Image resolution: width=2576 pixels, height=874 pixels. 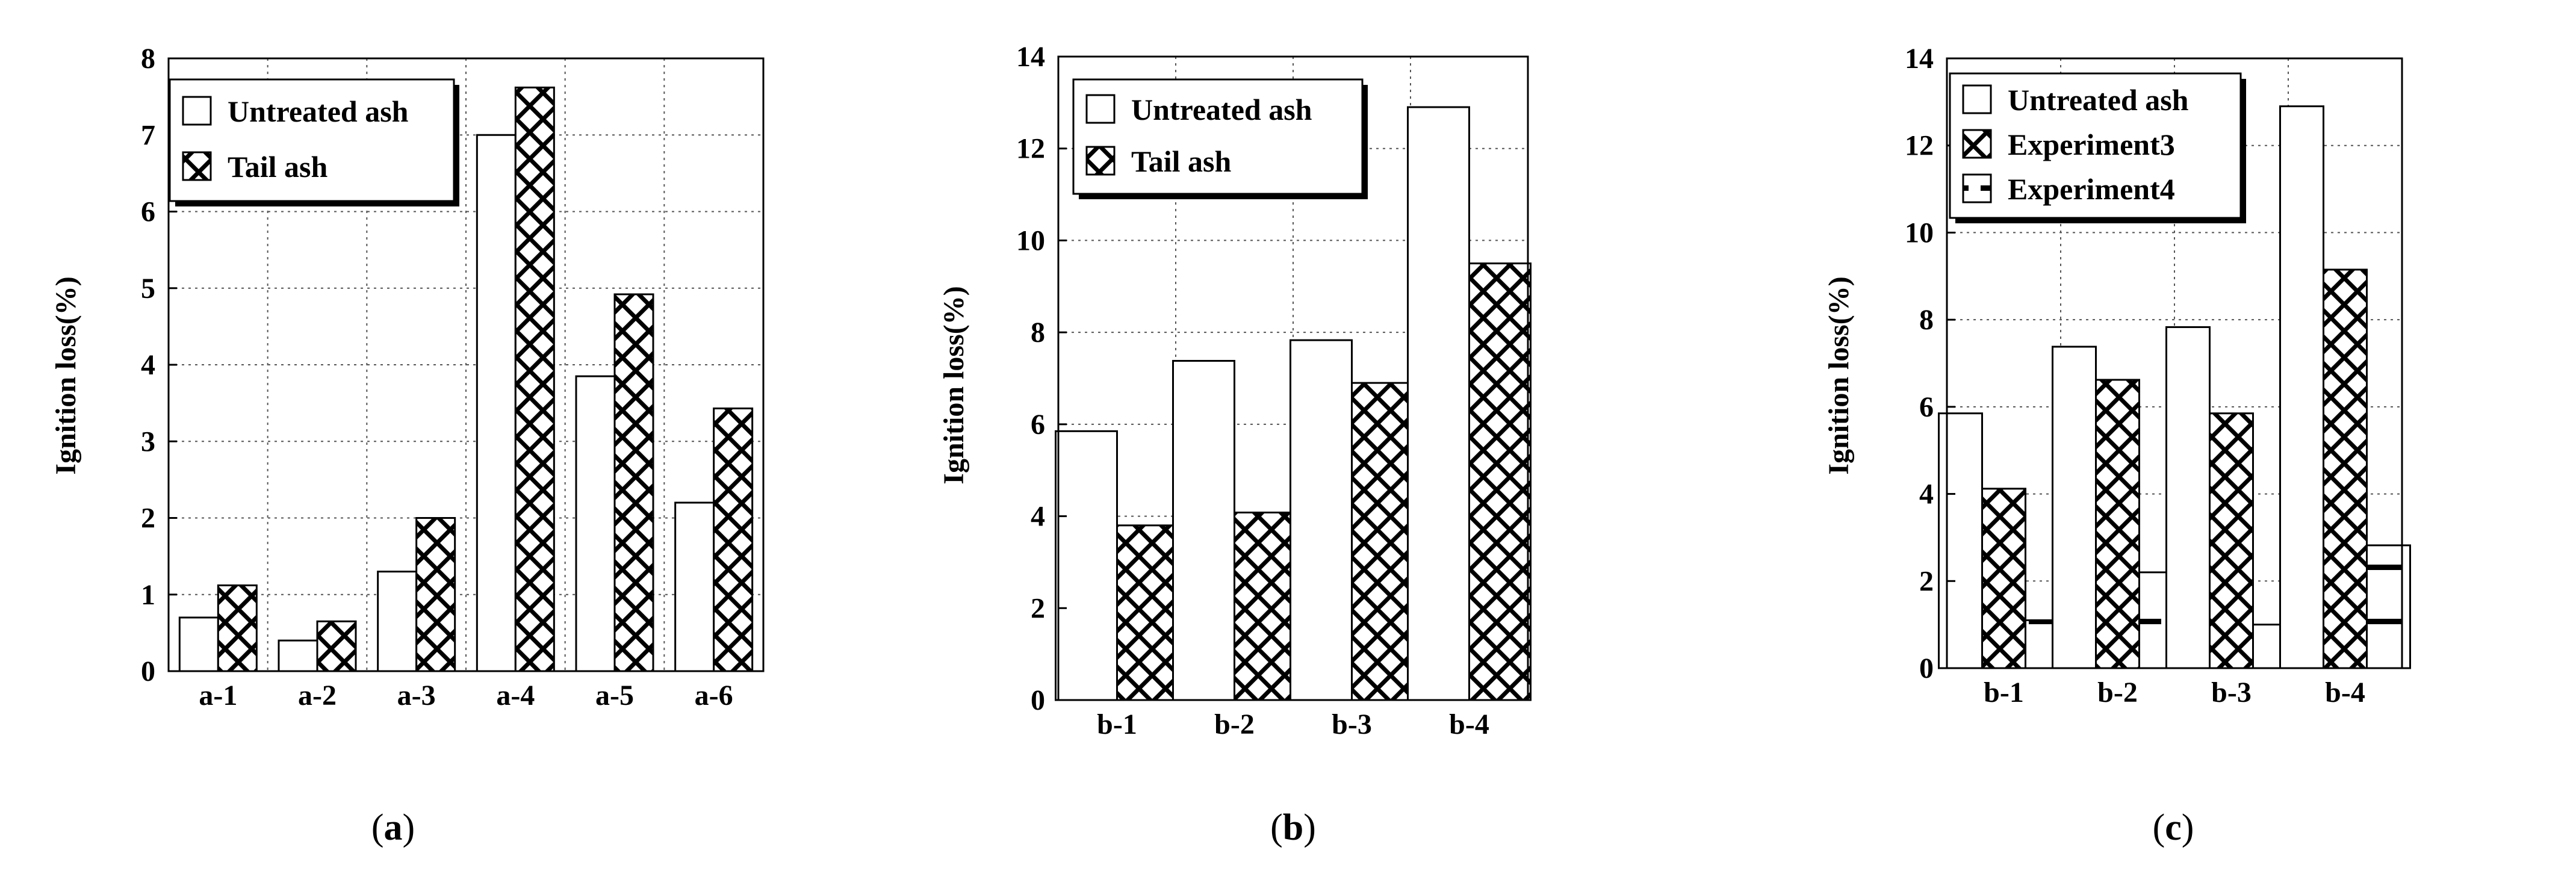 What do you see at coordinates (515, 696) in the screenshot?
I see `x-tick-label: a-4` at bounding box center [515, 696].